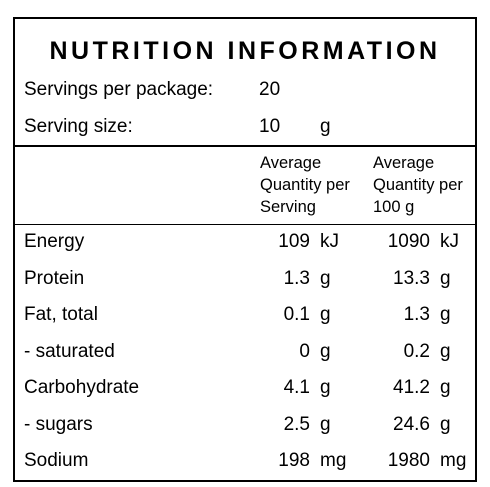 The height and width of the screenshot is (487, 490). Describe the element at coordinates (294, 241) in the screenshot. I see `per-serving-value: 109` at that location.